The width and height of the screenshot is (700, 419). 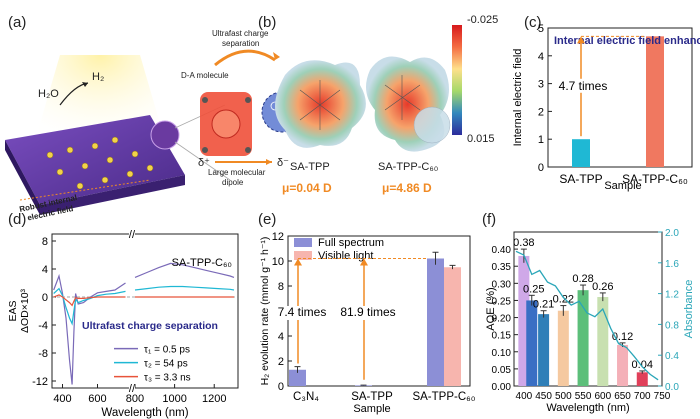 What do you see at coordinates (62, 399) in the screenshot?
I see `d-xtick-label-0: 400` at bounding box center [62, 399].